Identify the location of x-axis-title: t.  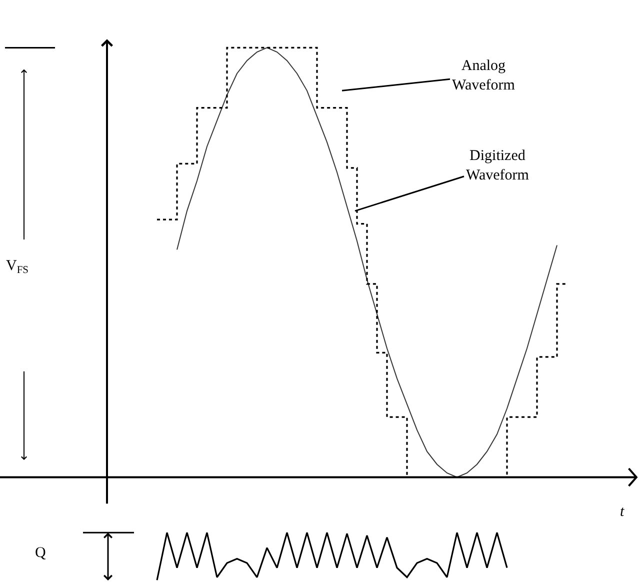
(622, 512).